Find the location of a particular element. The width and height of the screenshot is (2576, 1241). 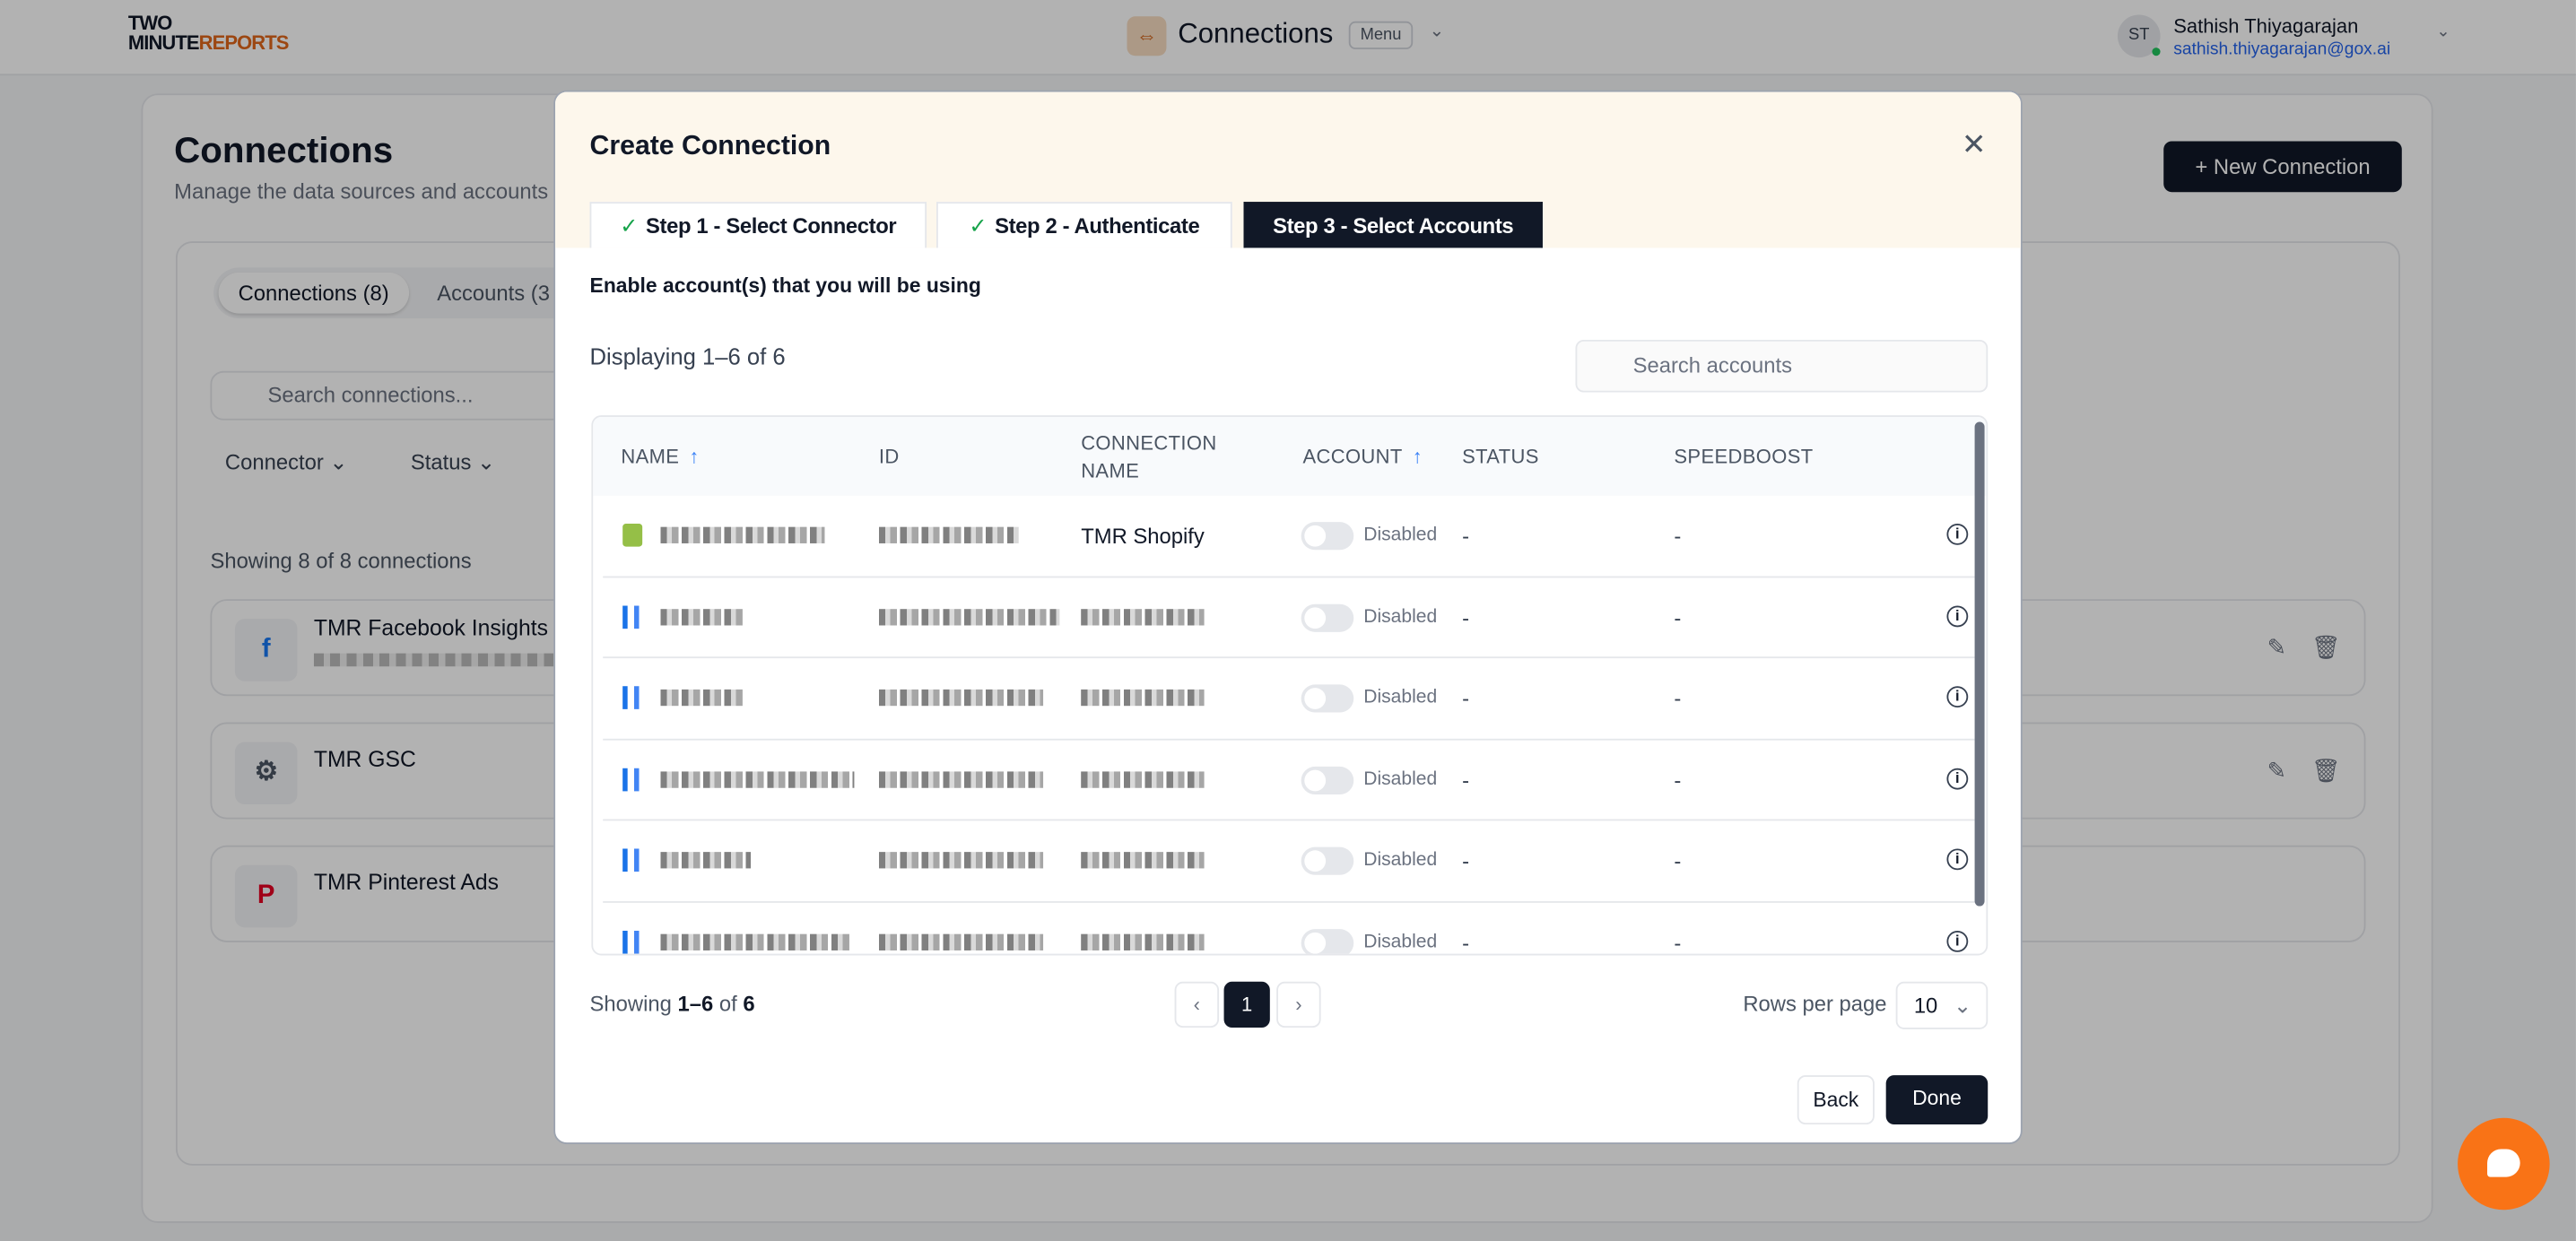

connector-filter: Connector ⌄ is located at coordinates (286, 462).